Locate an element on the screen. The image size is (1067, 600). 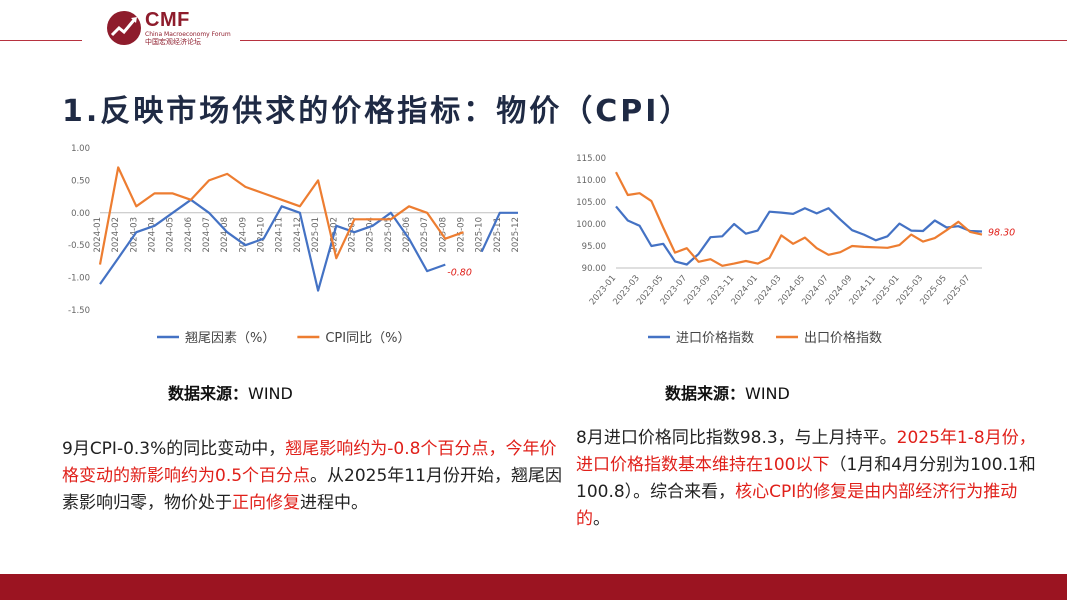
highlight-segment: 核心CPI的修复是由内部经济行为推动的 is located at coordinates (797, 505).